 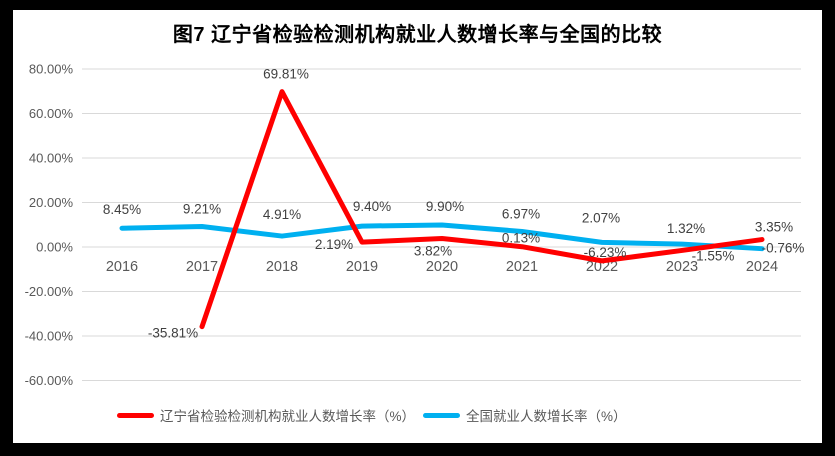 I want to click on legend-item-national: 全国就业人数增长率（%）, so click(x=525, y=415).